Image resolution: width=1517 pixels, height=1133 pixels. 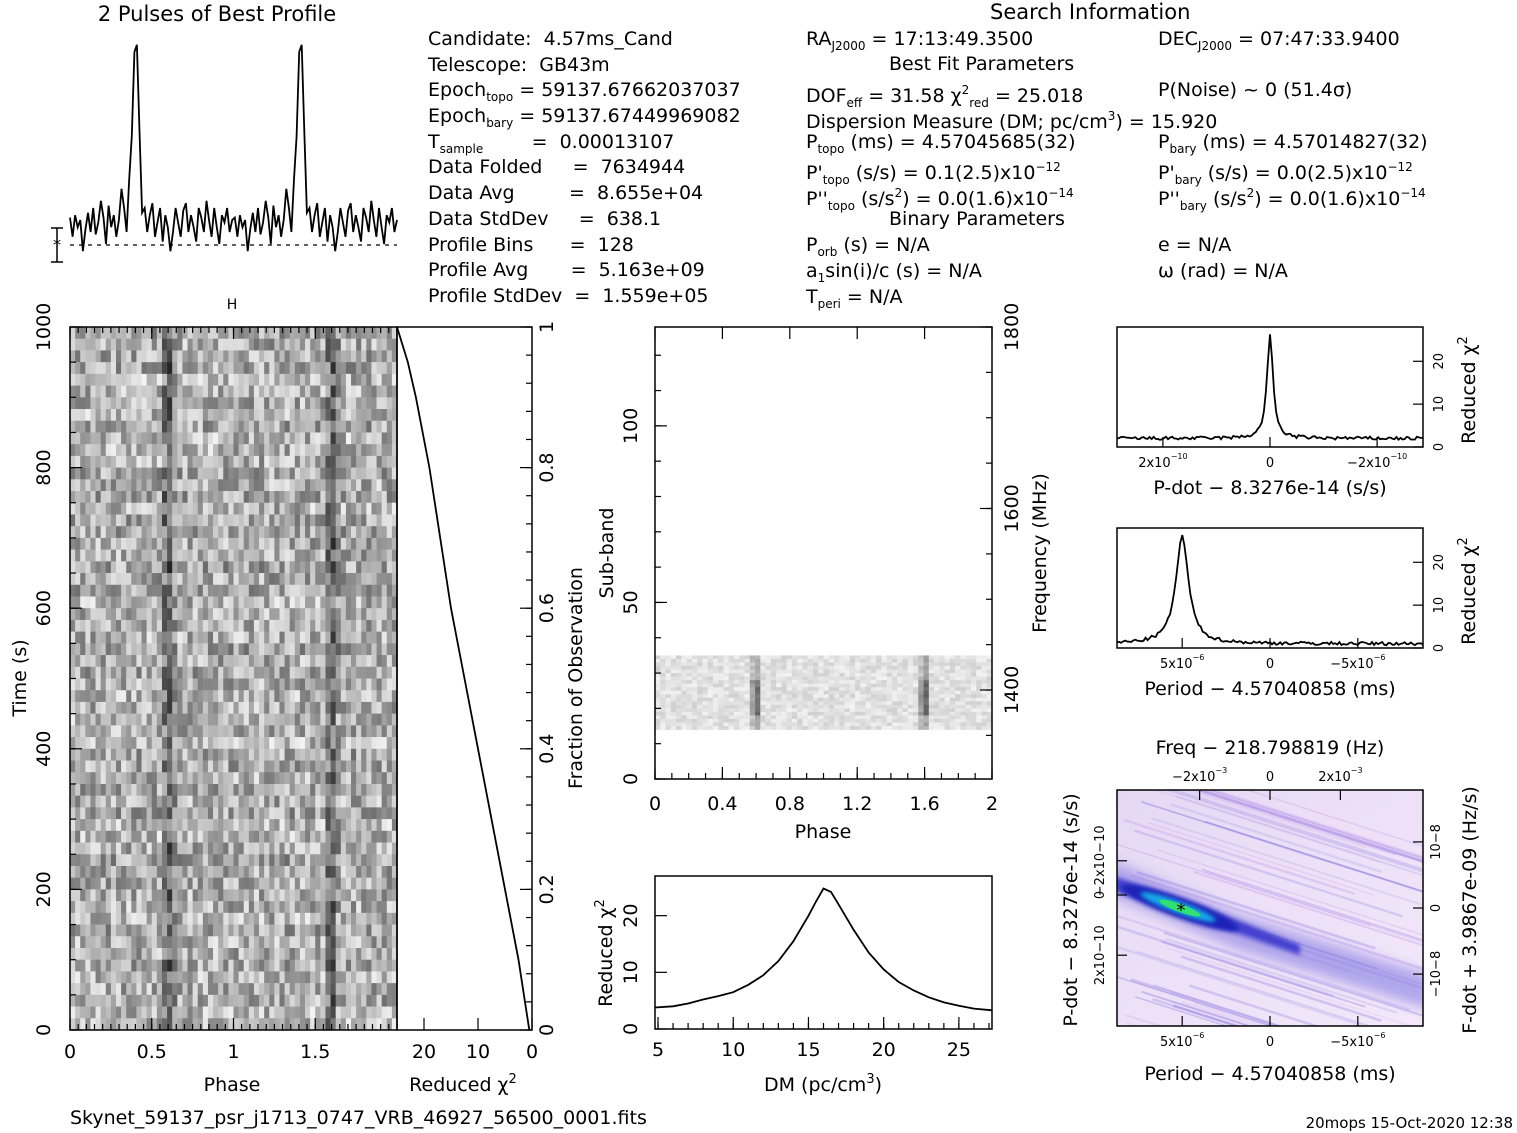 What do you see at coordinates (557, 167) in the screenshot?
I see `info-line: Data Folded = 7634944` at bounding box center [557, 167].